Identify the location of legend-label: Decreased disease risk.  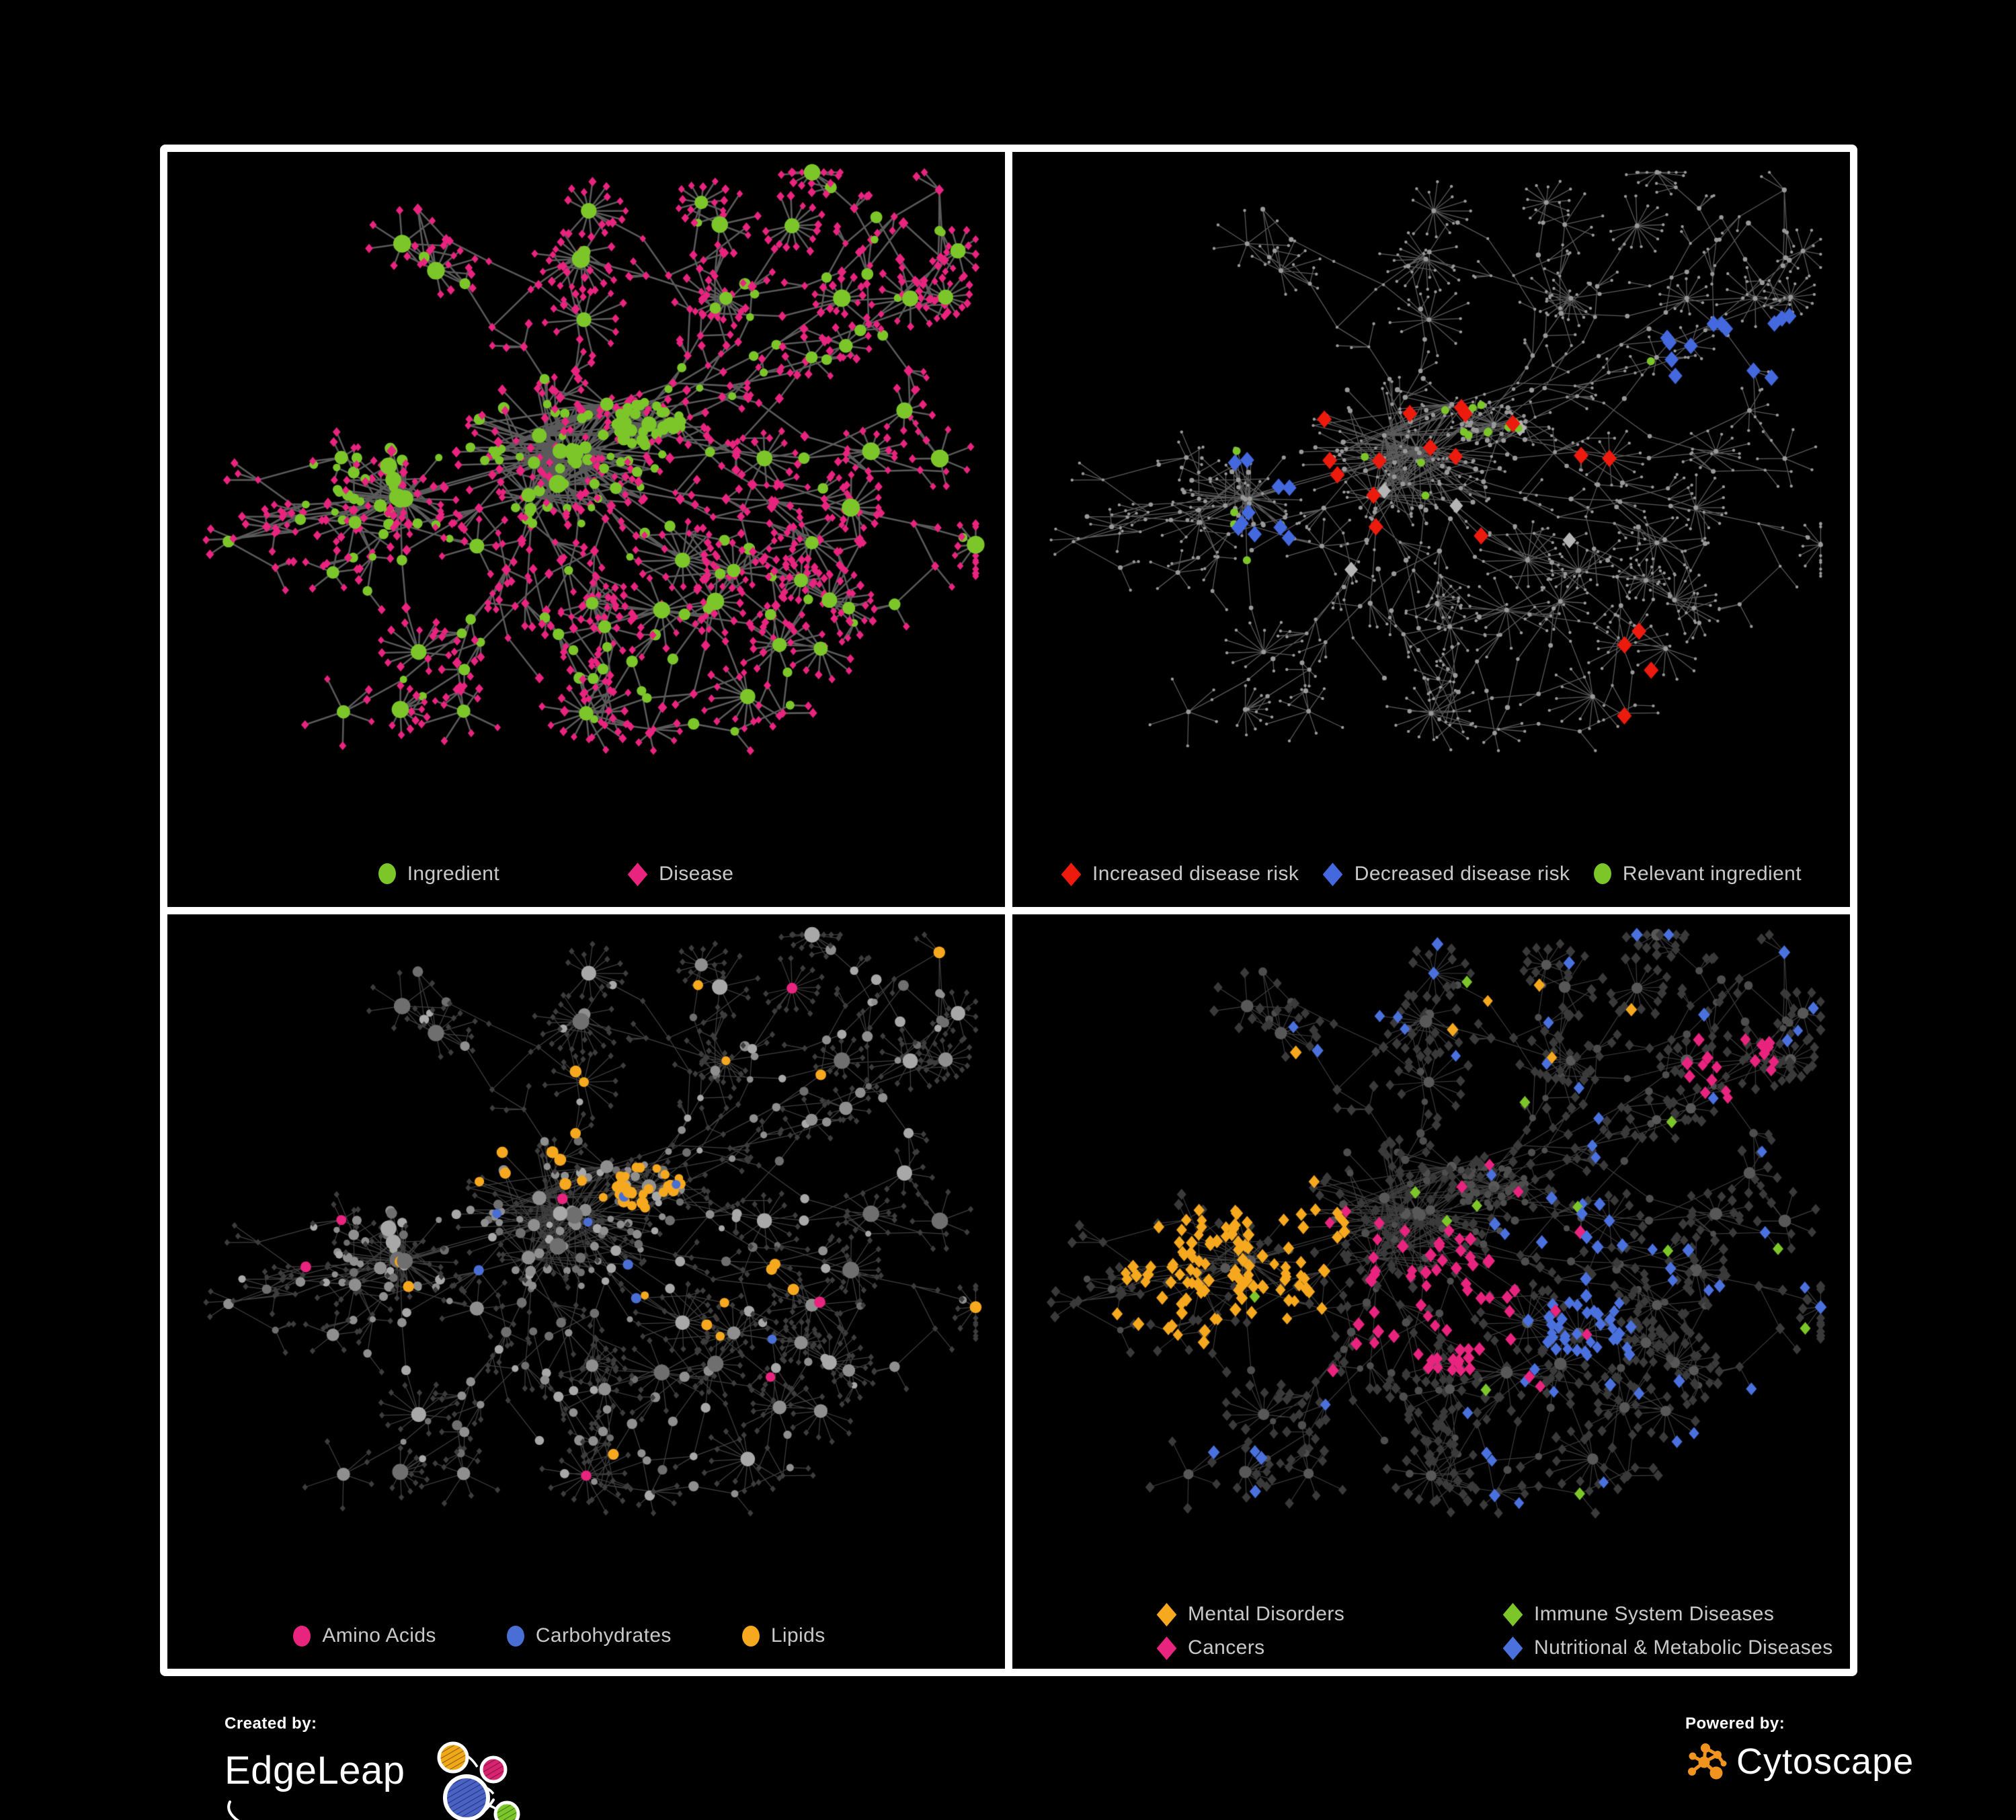
(1462, 873).